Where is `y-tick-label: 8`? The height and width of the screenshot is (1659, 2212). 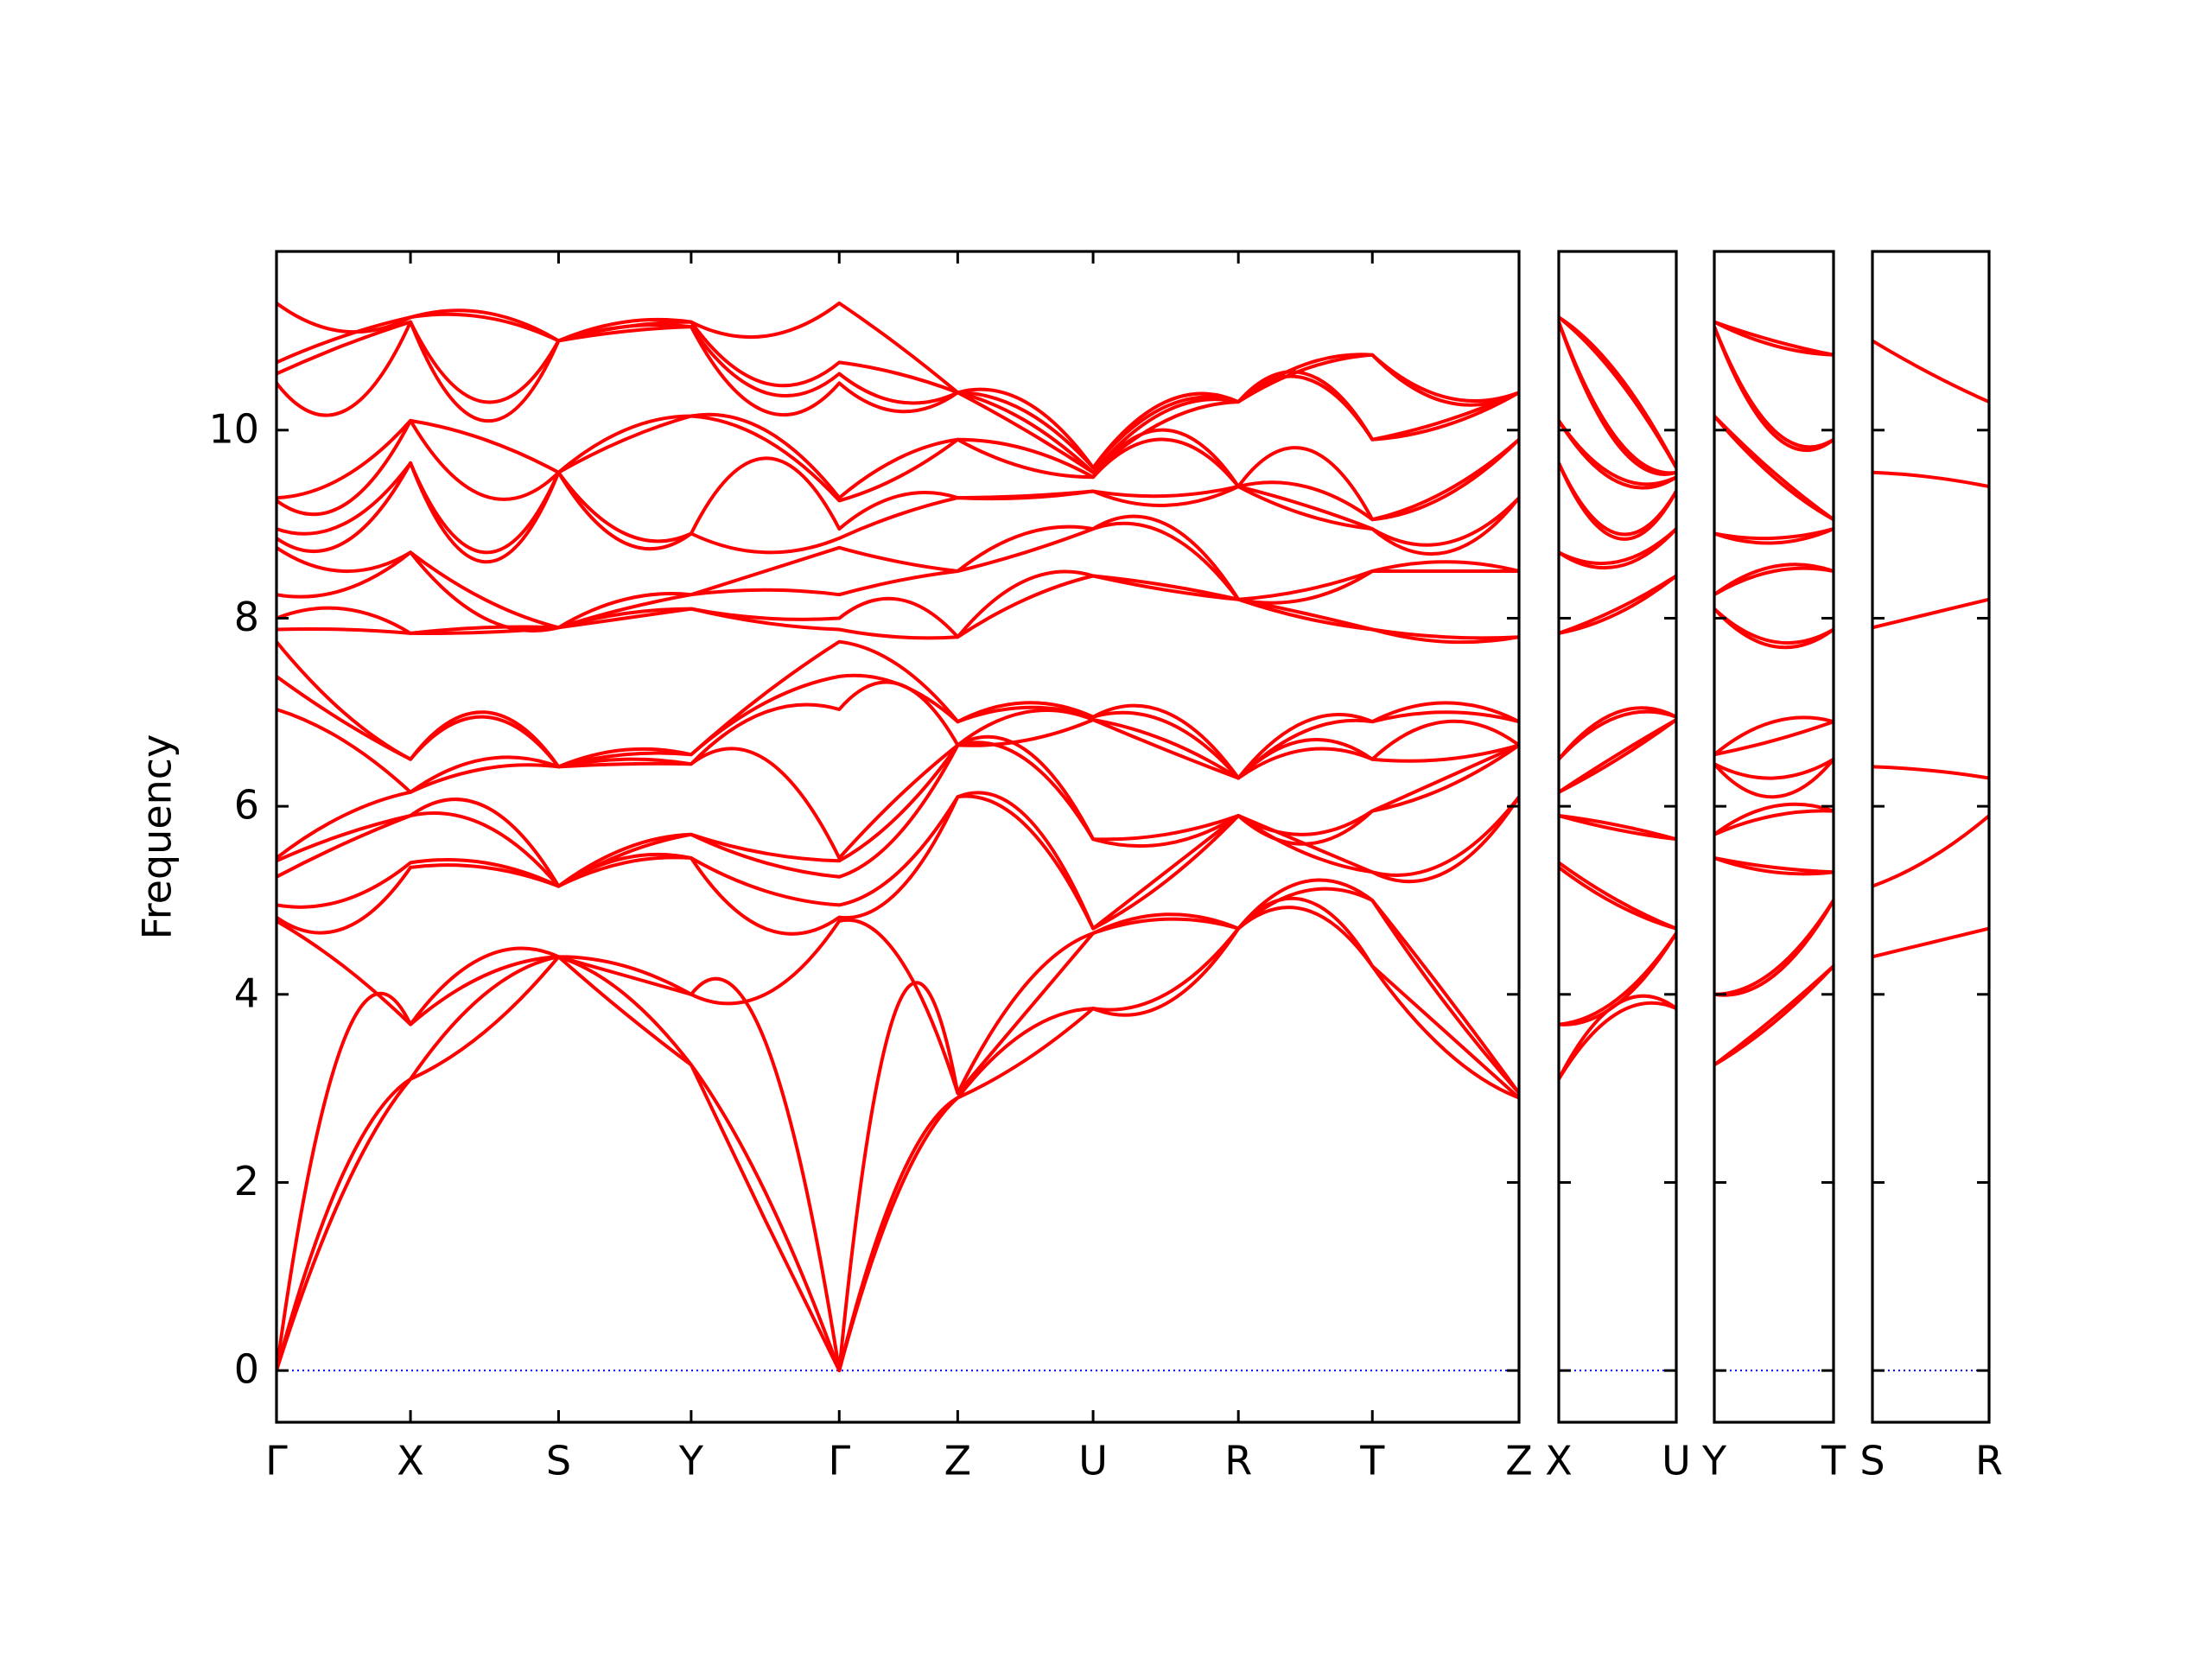 y-tick-label: 8 is located at coordinates (246, 617).